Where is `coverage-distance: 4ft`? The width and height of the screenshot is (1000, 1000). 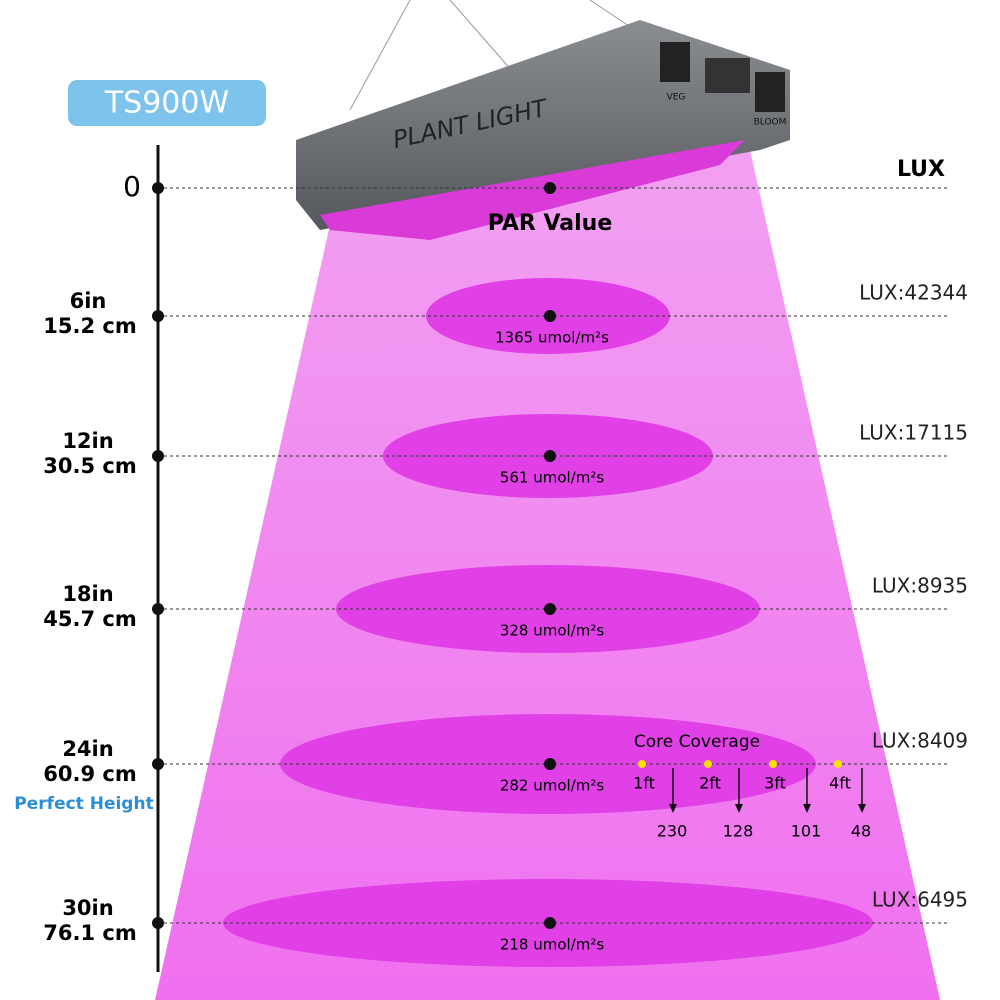
coverage-distance: 4ft is located at coordinates (840, 783).